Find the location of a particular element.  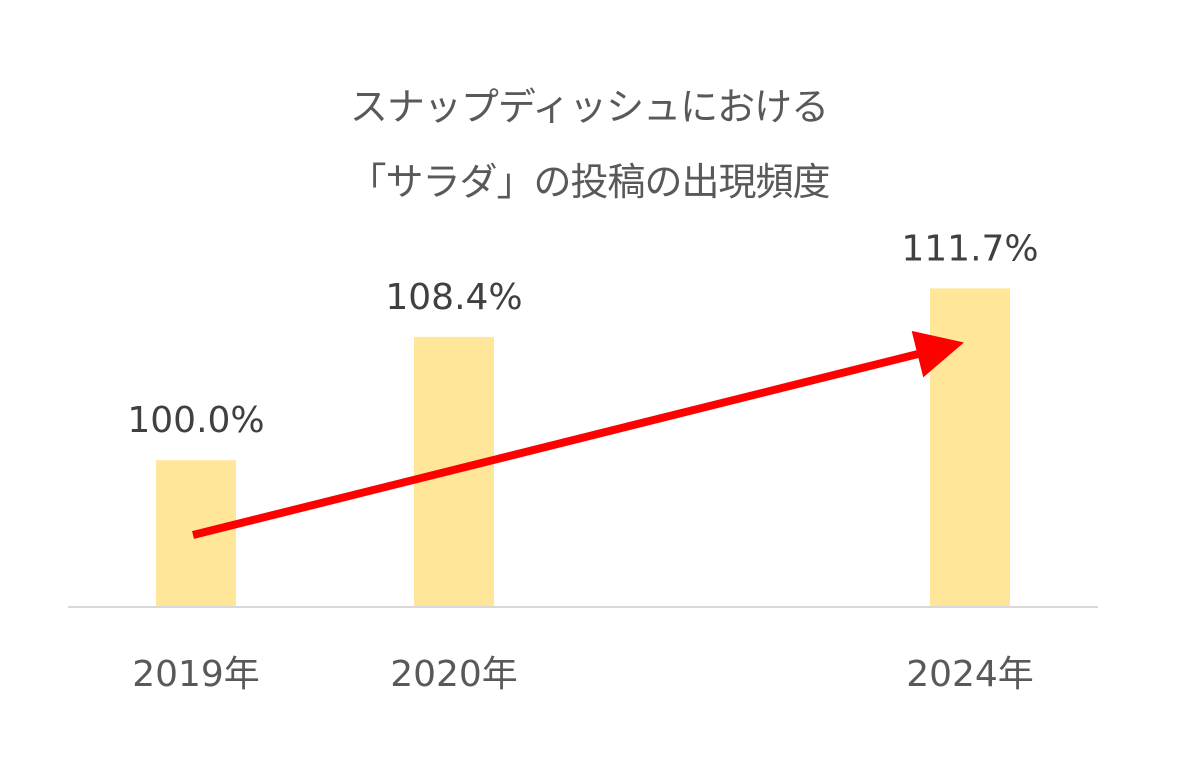

chart-title-line-1: スナップディッシュにおける is located at coordinates (589, 107).